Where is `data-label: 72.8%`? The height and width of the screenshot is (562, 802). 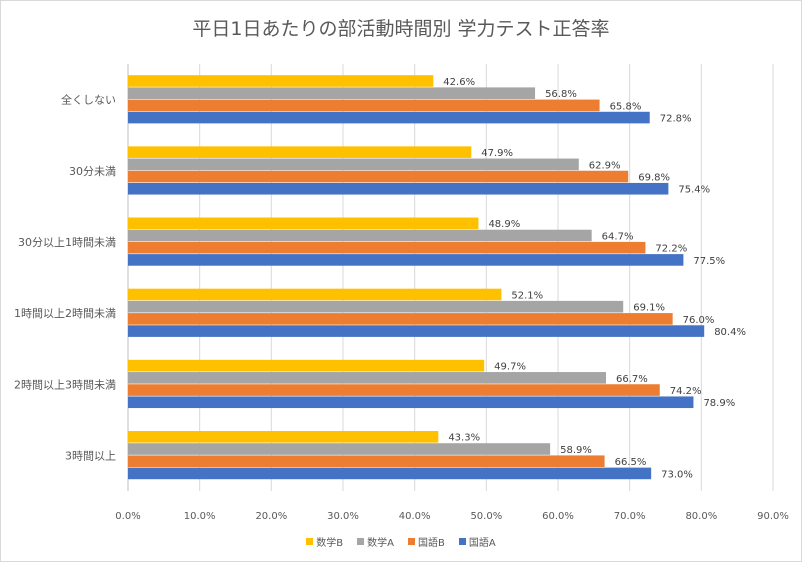 data-label: 72.8% is located at coordinates (676, 118).